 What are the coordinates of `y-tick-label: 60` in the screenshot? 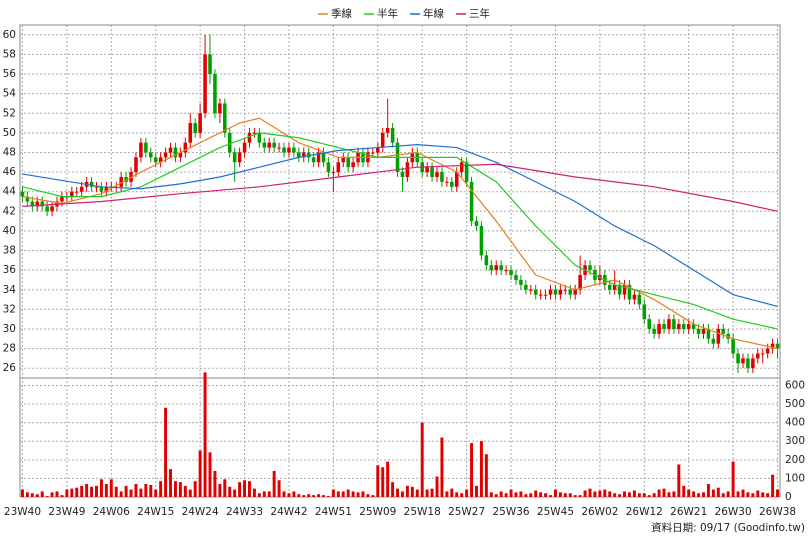 It's located at (9, 35).